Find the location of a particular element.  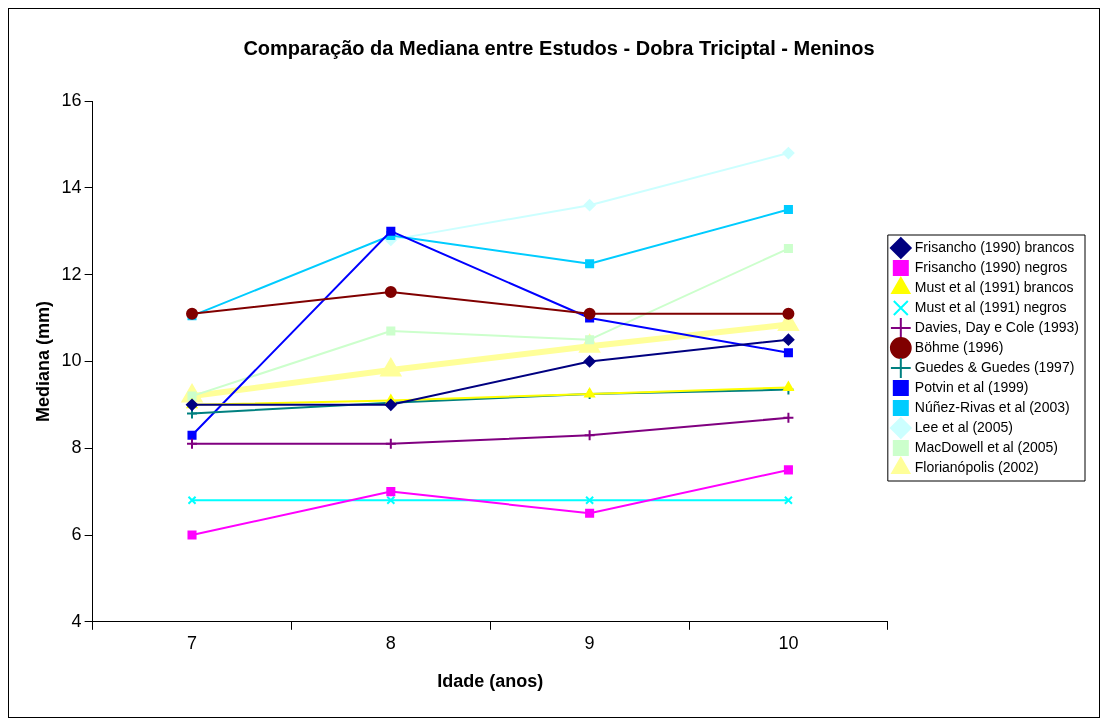

legend-label: Guedes & Guedes (1997) is located at coordinates (994, 366).